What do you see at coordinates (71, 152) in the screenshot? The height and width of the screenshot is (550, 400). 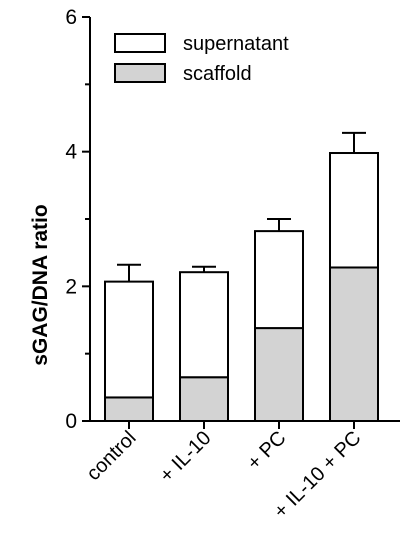 I see `y-tick-label-2: 4` at bounding box center [71, 152].